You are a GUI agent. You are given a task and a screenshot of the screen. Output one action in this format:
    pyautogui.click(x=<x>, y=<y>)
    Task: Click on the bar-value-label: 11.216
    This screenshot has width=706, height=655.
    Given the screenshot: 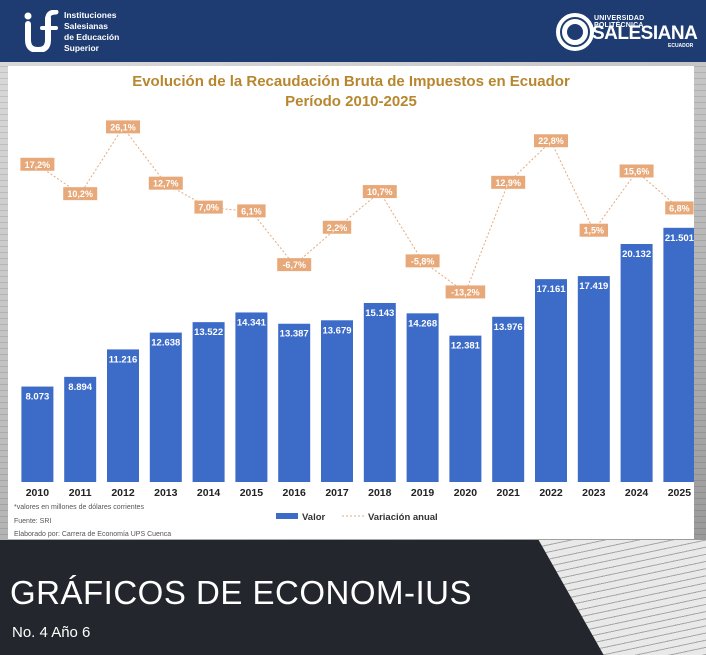 What is the action you would take?
    pyautogui.click(x=123, y=359)
    